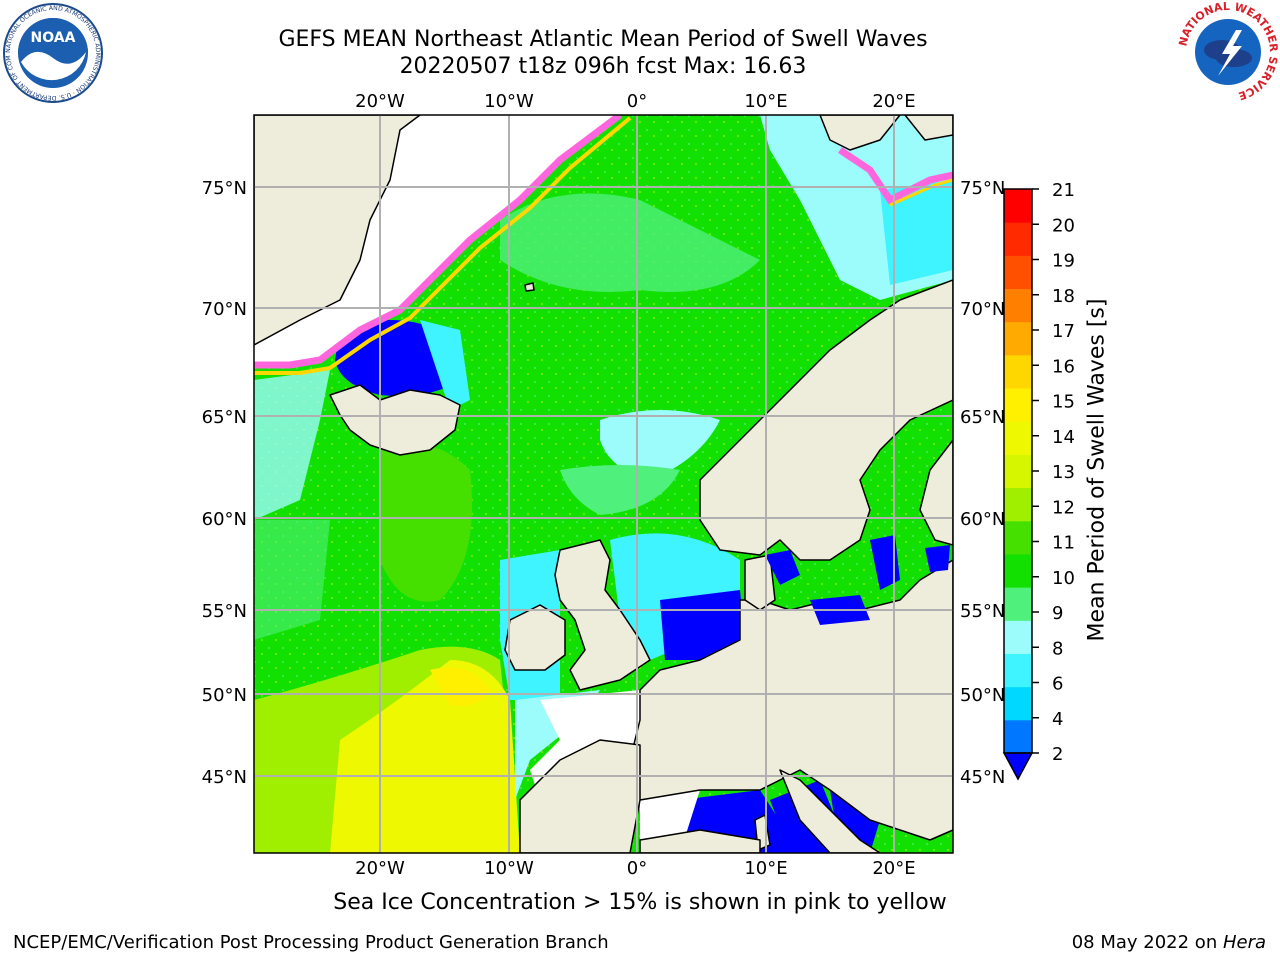 The height and width of the screenshot is (960, 1280). Describe the element at coordinates (53, 38) in the screenshot. I see `noaa-logo-text: NOAA` at that location.